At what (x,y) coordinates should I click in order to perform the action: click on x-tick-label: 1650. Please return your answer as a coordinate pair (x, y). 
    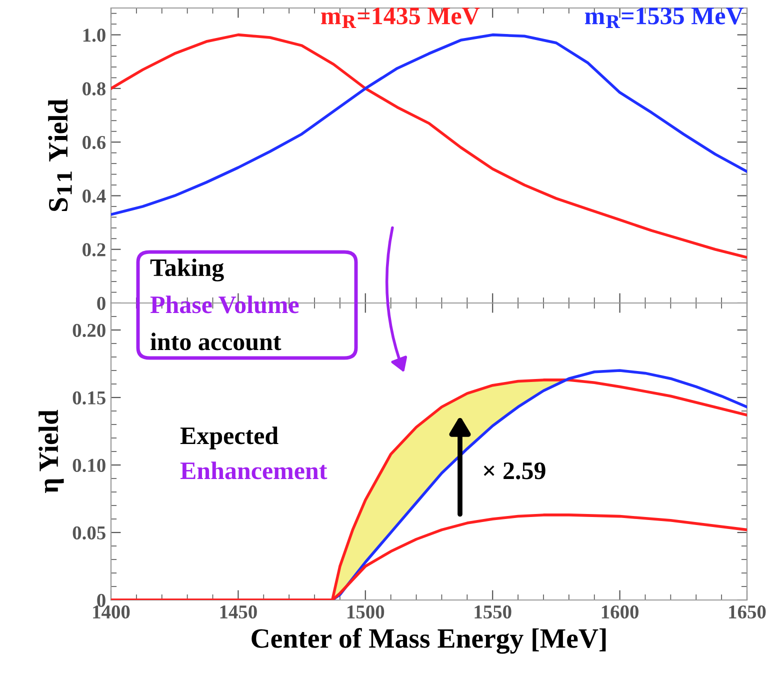
    Looking at the image, I should click on (747, 612).